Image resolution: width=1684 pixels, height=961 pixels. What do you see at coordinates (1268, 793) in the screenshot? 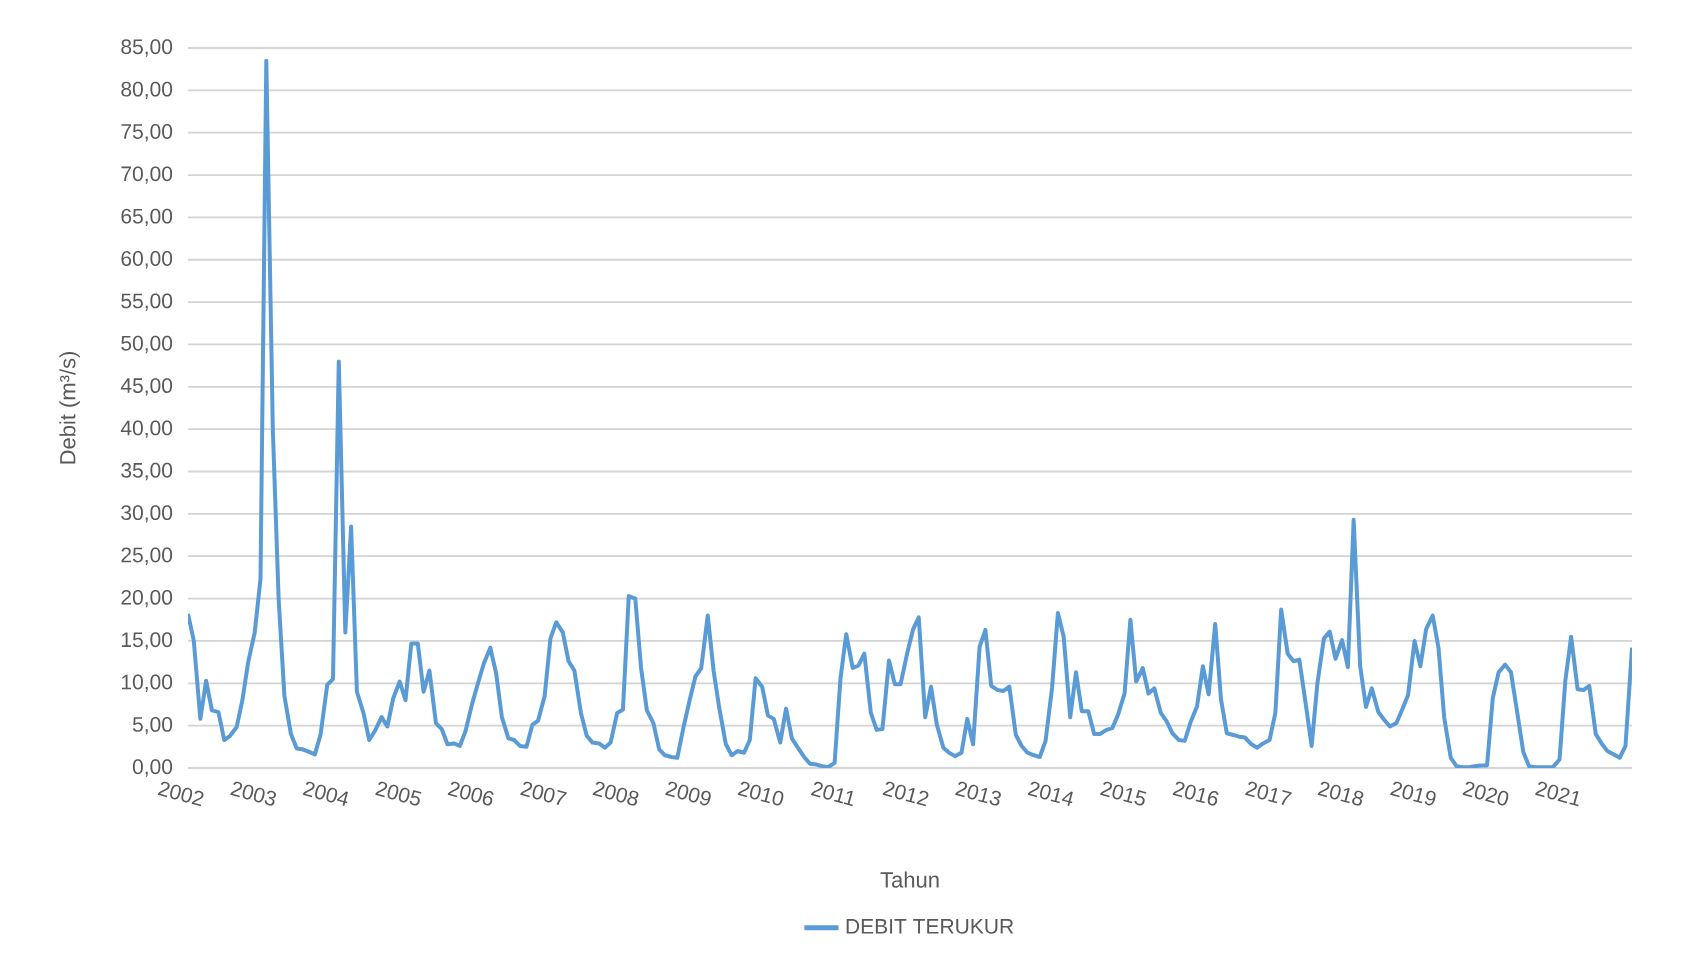
I see `x-tick-label: 2017` at bounding box center [1268, 793].